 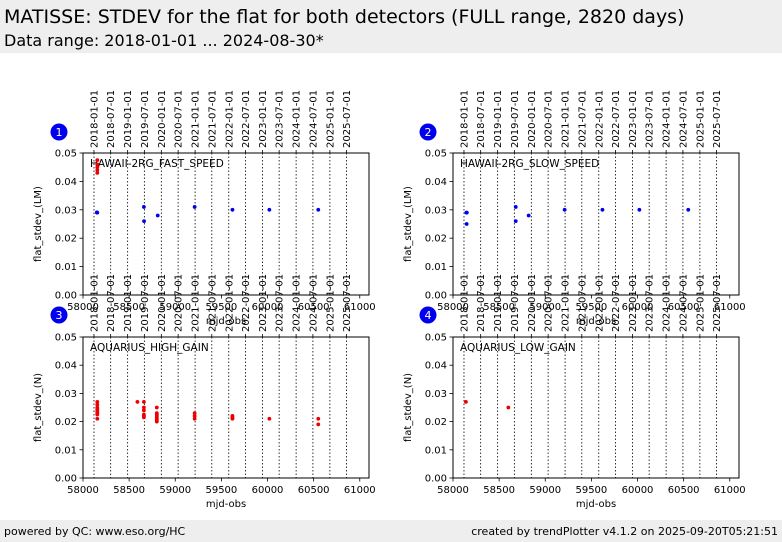 What do you see at coordinates (175, 307) in the screenshot?
I see `x-tick-label: 59000` at bounding box center [175, 307].